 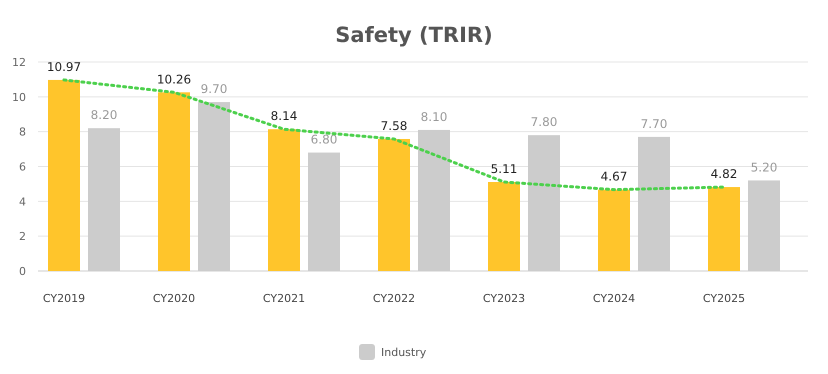 What do you see at coordinates (64, 298) in the screenshot?
I see `x-tick-label: CY2019` at bounding box center [64, 298].